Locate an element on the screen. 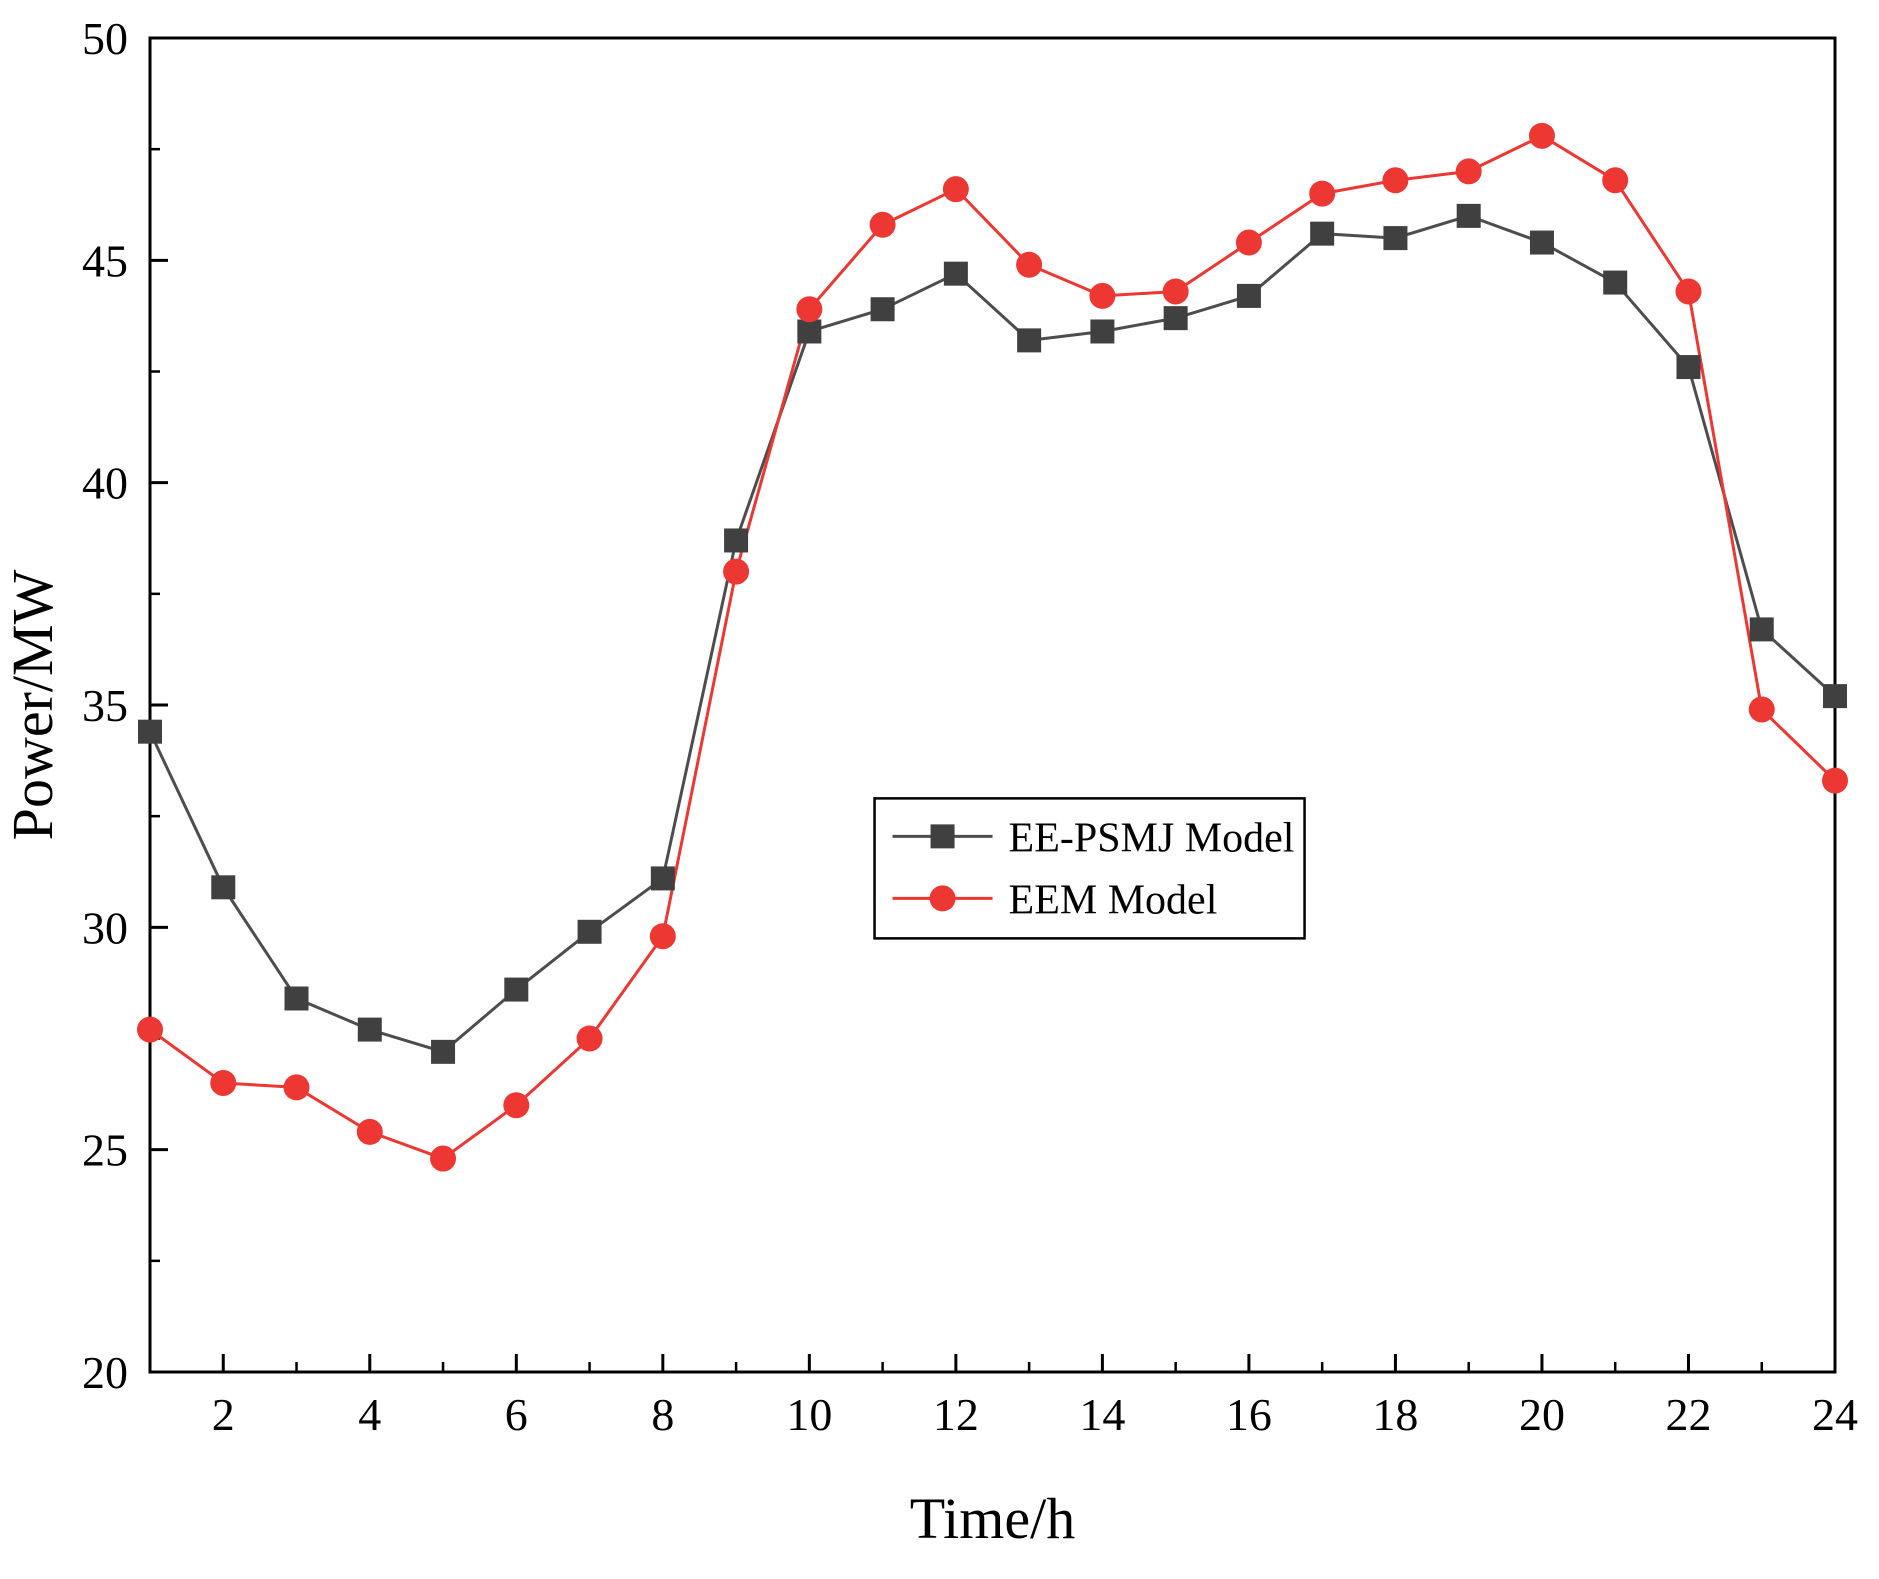 This screenshot has width=1879, height=1579. y-axis-title: Power/MW is located at coordinates (32, 704).